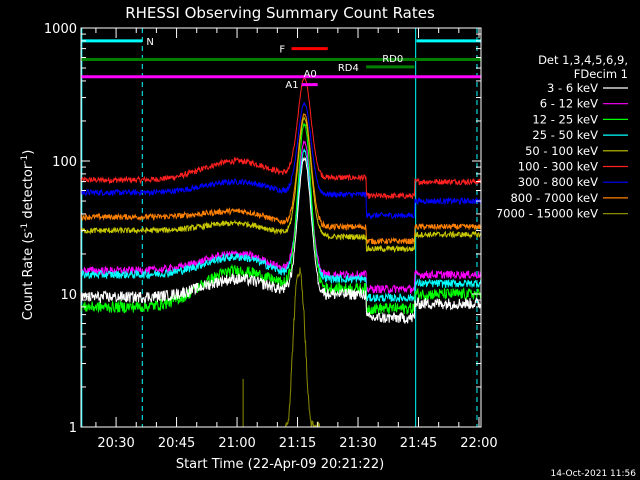 This screenshot has width=640, height=480. What do you see at coordinates (392, 59) in the screenshot?
I see `flag-label-3: RD0` at bounding box center [392, 59].